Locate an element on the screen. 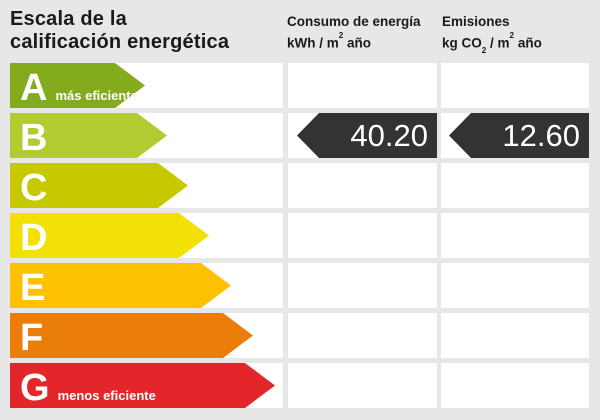 This screenshot has height=420, width=600. rating-letter: D is located at coordinates (34, 237).